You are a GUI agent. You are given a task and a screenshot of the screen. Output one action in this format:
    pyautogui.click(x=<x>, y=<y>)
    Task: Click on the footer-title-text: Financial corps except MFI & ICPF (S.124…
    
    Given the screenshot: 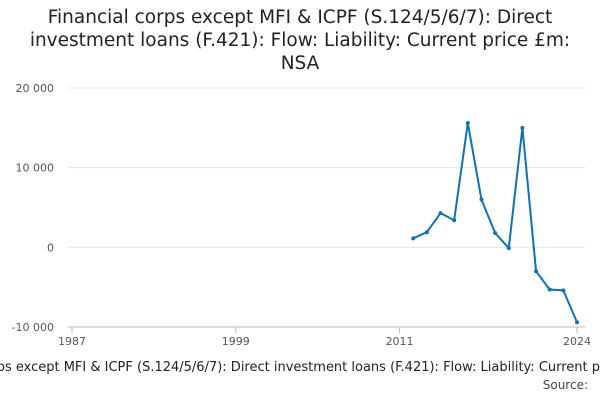 What is the action you would take?
    pyautogui.click(x=300, y=367)
    